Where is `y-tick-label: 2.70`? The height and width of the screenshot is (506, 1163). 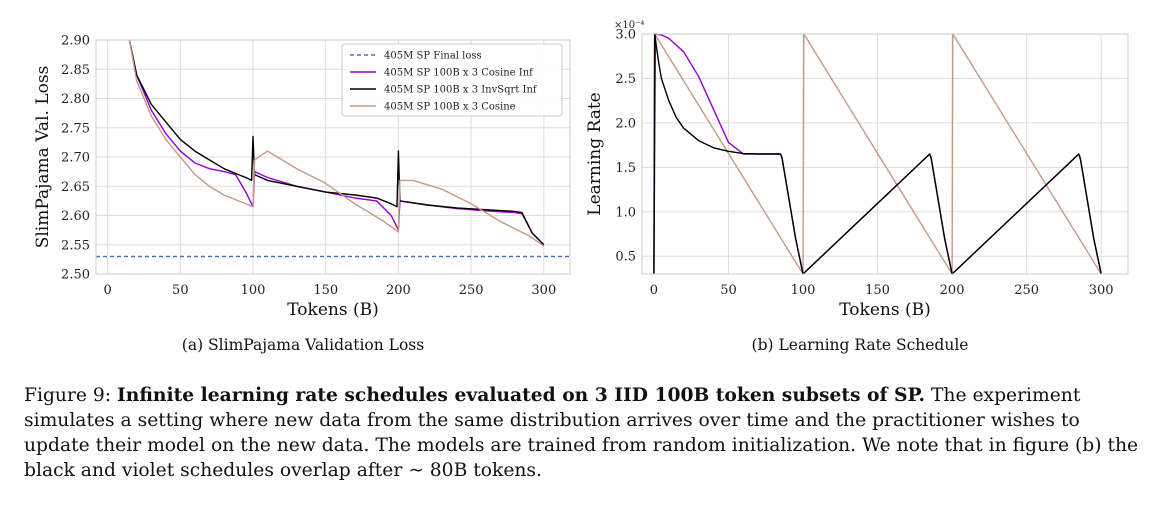 y-tick-label: 2.70 is located at coordinates (75, 158).